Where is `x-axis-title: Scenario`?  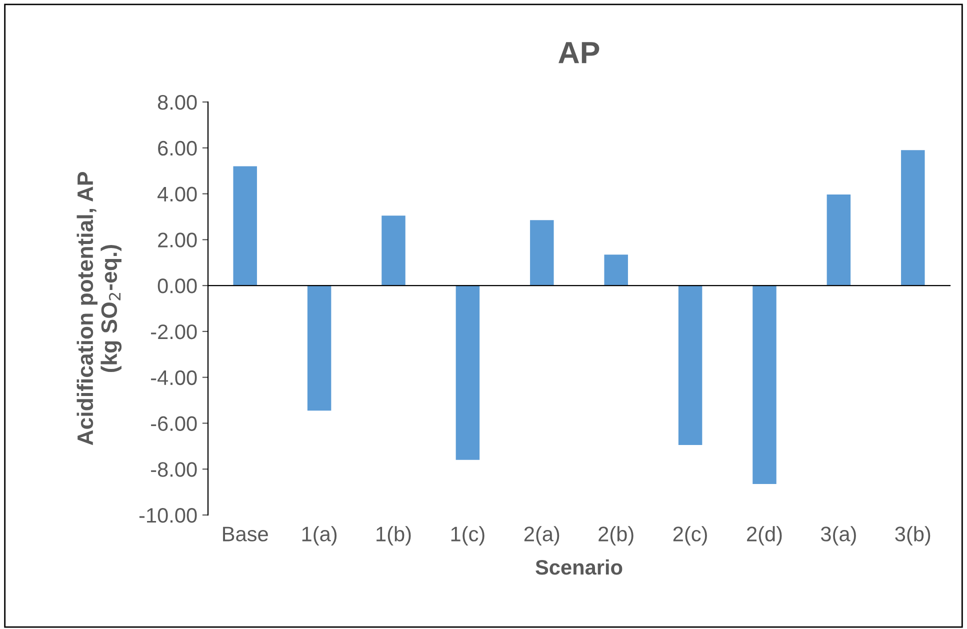
x-axis-title: Scenario is located at coordinates (579, 567).